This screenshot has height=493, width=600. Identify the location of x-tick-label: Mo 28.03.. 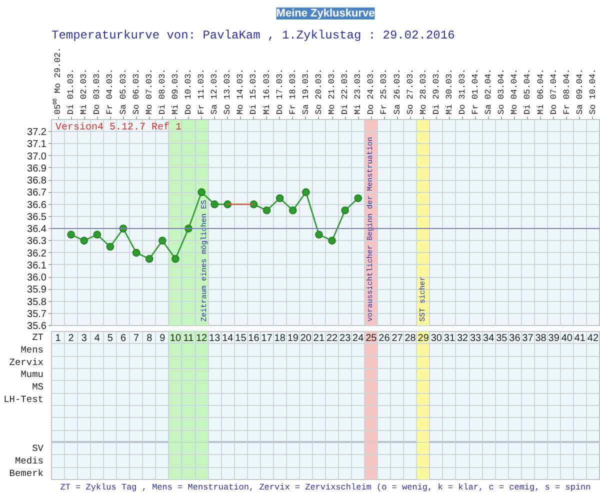
(423, 91).